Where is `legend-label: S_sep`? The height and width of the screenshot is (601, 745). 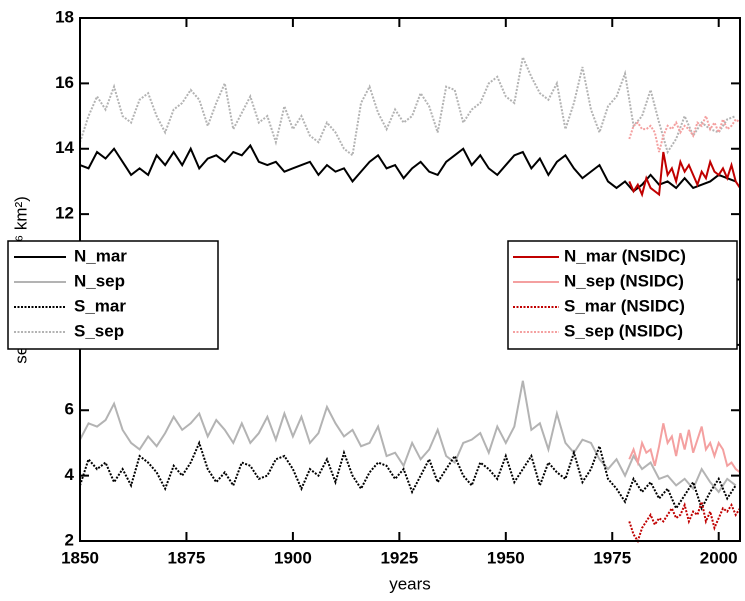 legend-label: S_sep is located at coordinates (99, 330).